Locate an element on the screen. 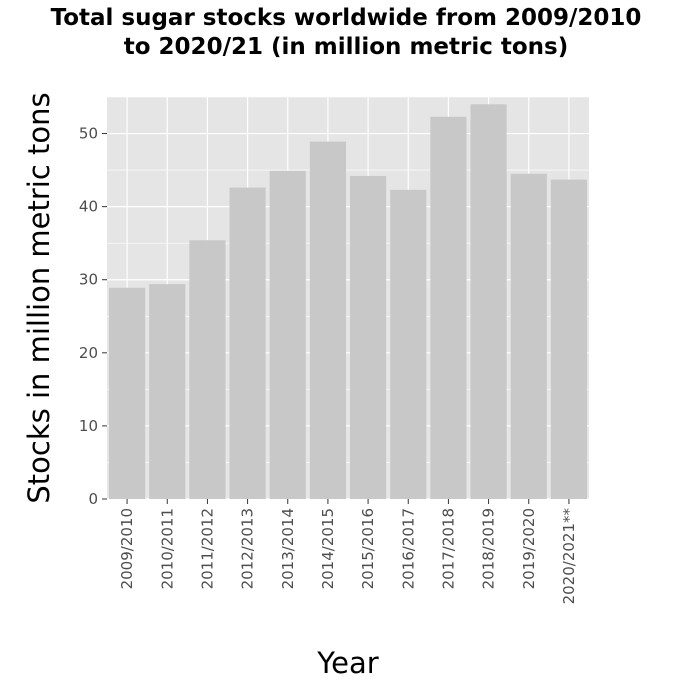 Image resolution: width=692 pixels, height=690 pixels. y-axis: 0 10 20 30 40 50 is located at coordinates (93, 316).